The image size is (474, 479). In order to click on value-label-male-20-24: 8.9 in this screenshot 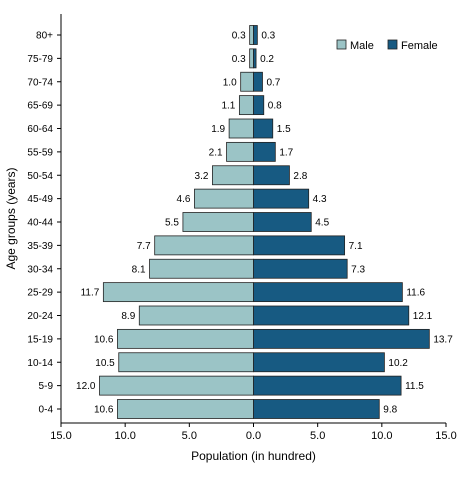, I will do `click(128, 316)`.